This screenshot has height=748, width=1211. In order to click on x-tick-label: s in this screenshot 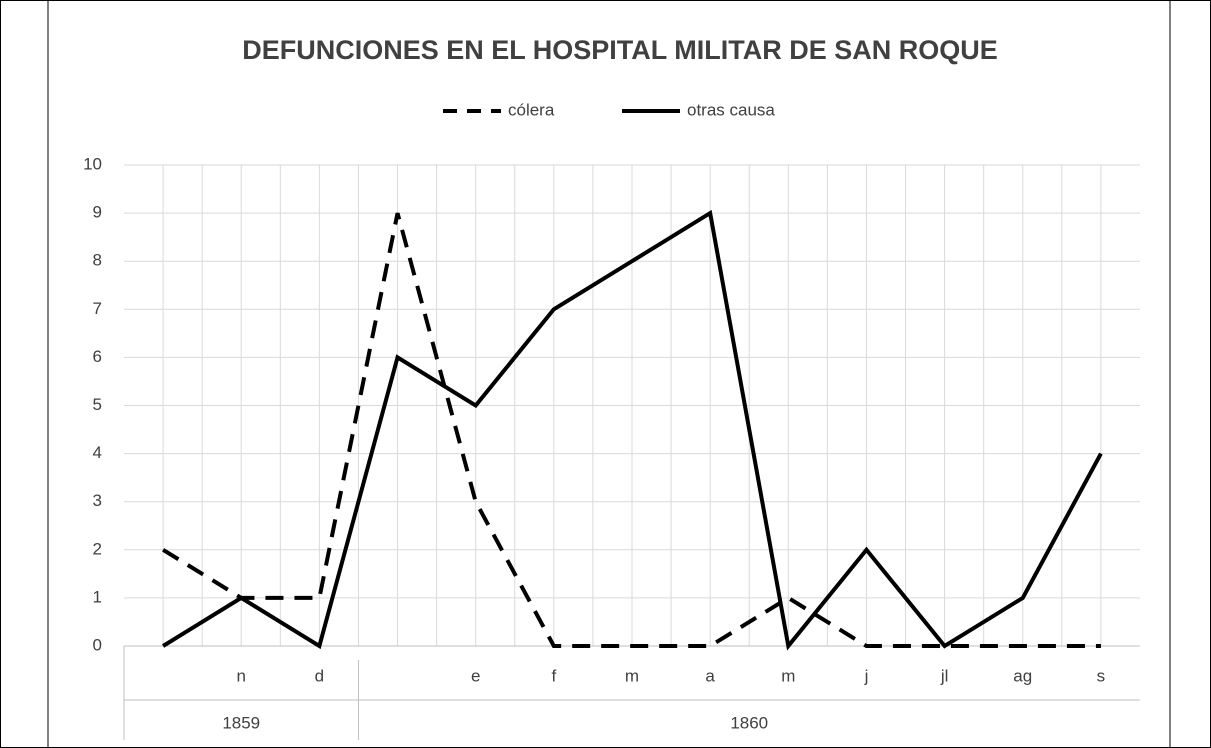, I will do `click(1101, 675)`.